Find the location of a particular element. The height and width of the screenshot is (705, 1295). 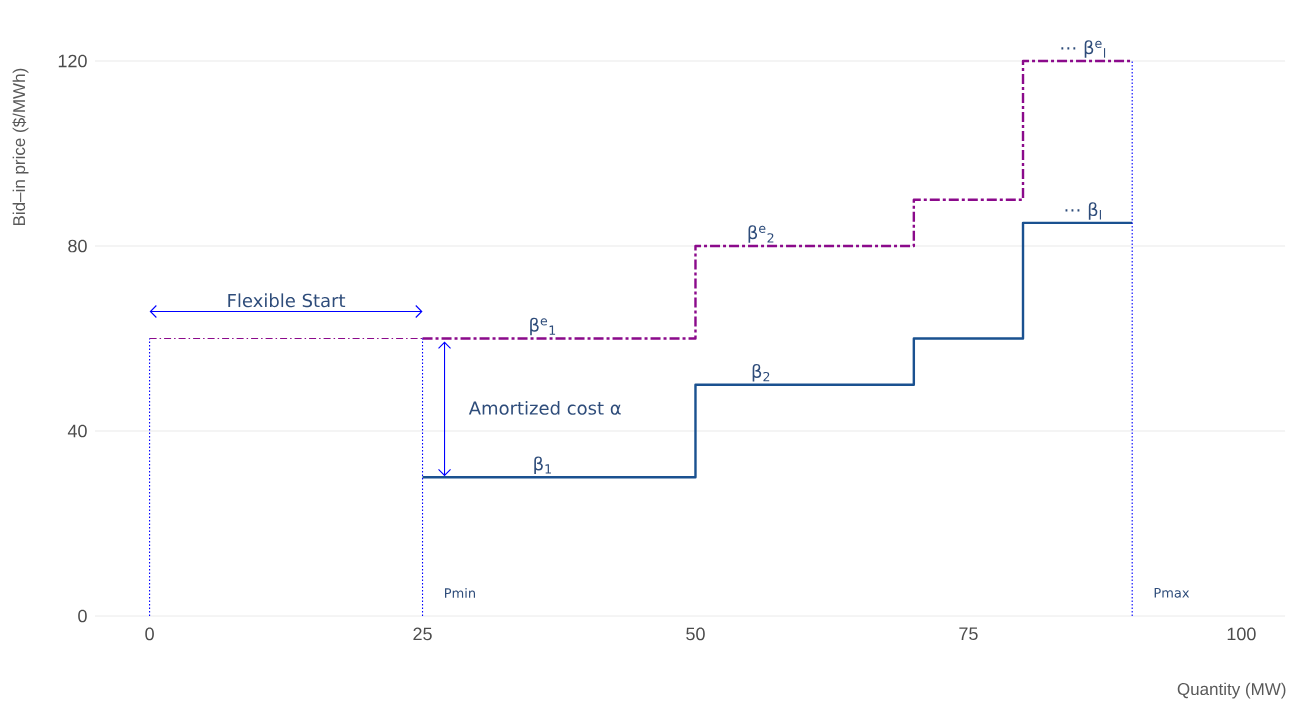

annotation: β$_{2}$ is located at coordinates (761, 373).